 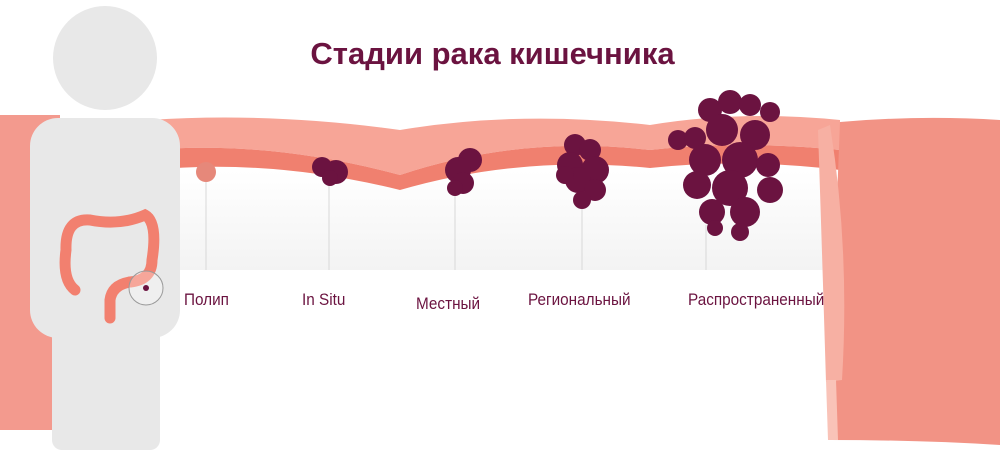 I want to click on stage-label-in-situ: In Situ, so click(x=324, y=299).